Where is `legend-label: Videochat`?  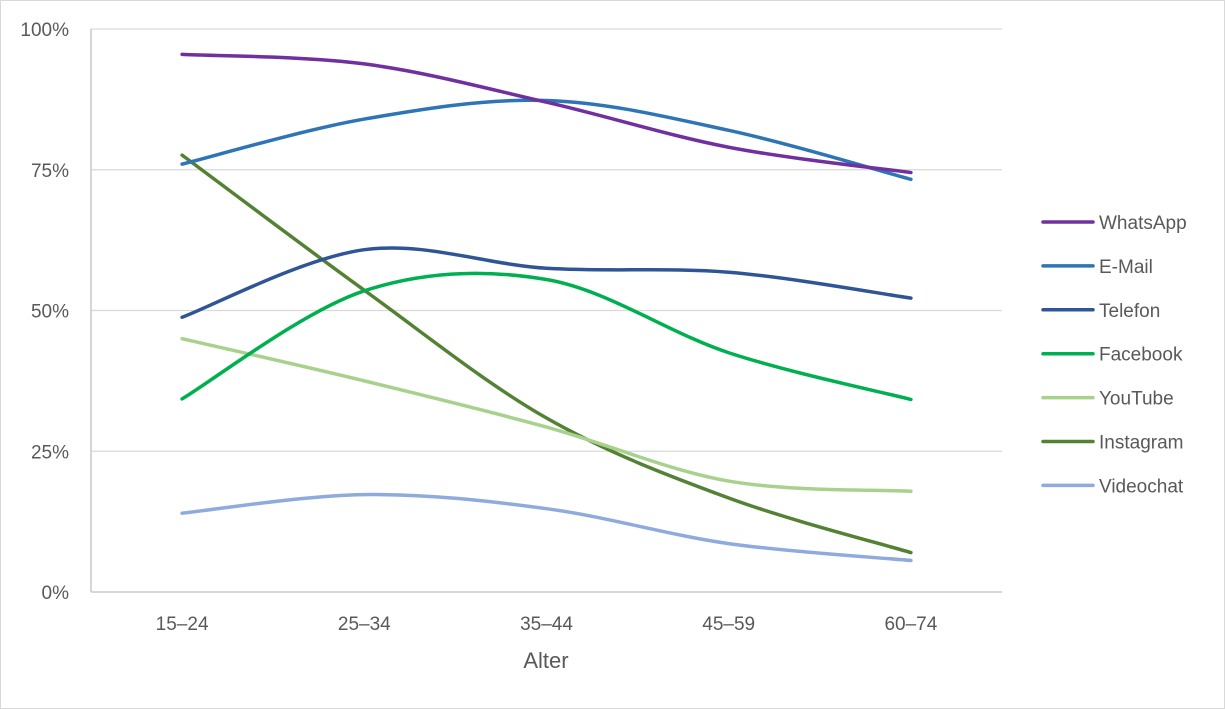
legend-label: Videochat is located at coordinates (1141, 486).